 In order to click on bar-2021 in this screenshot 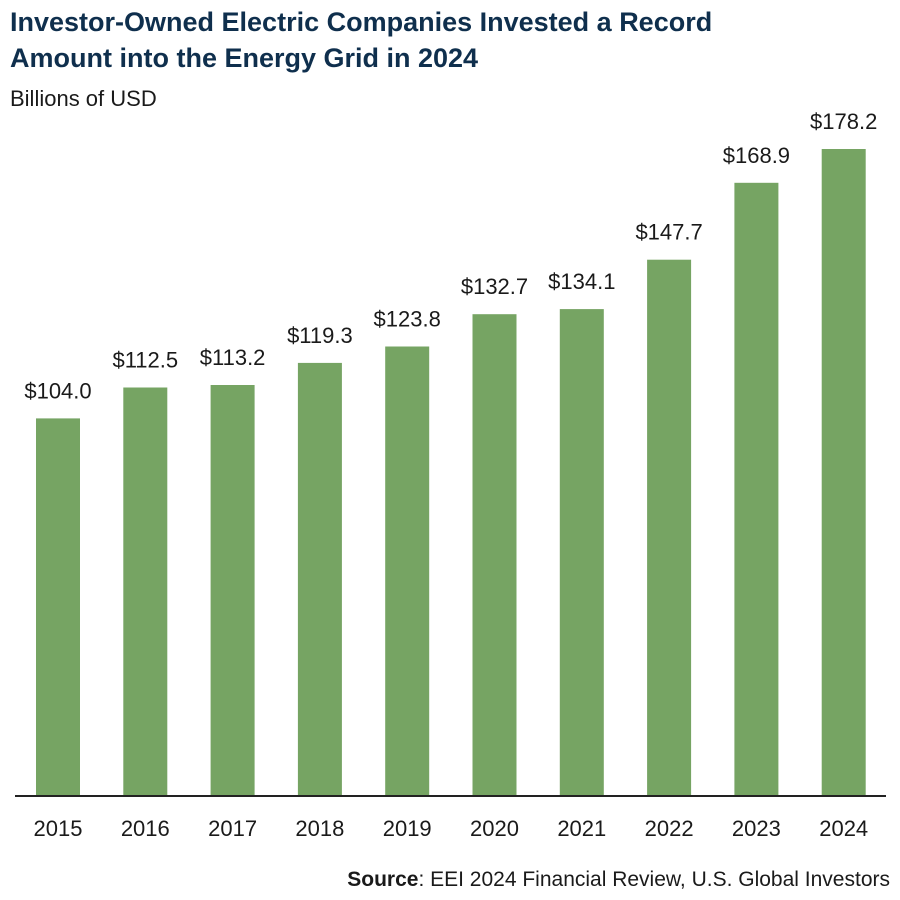, I will do `click(581, 552)`.